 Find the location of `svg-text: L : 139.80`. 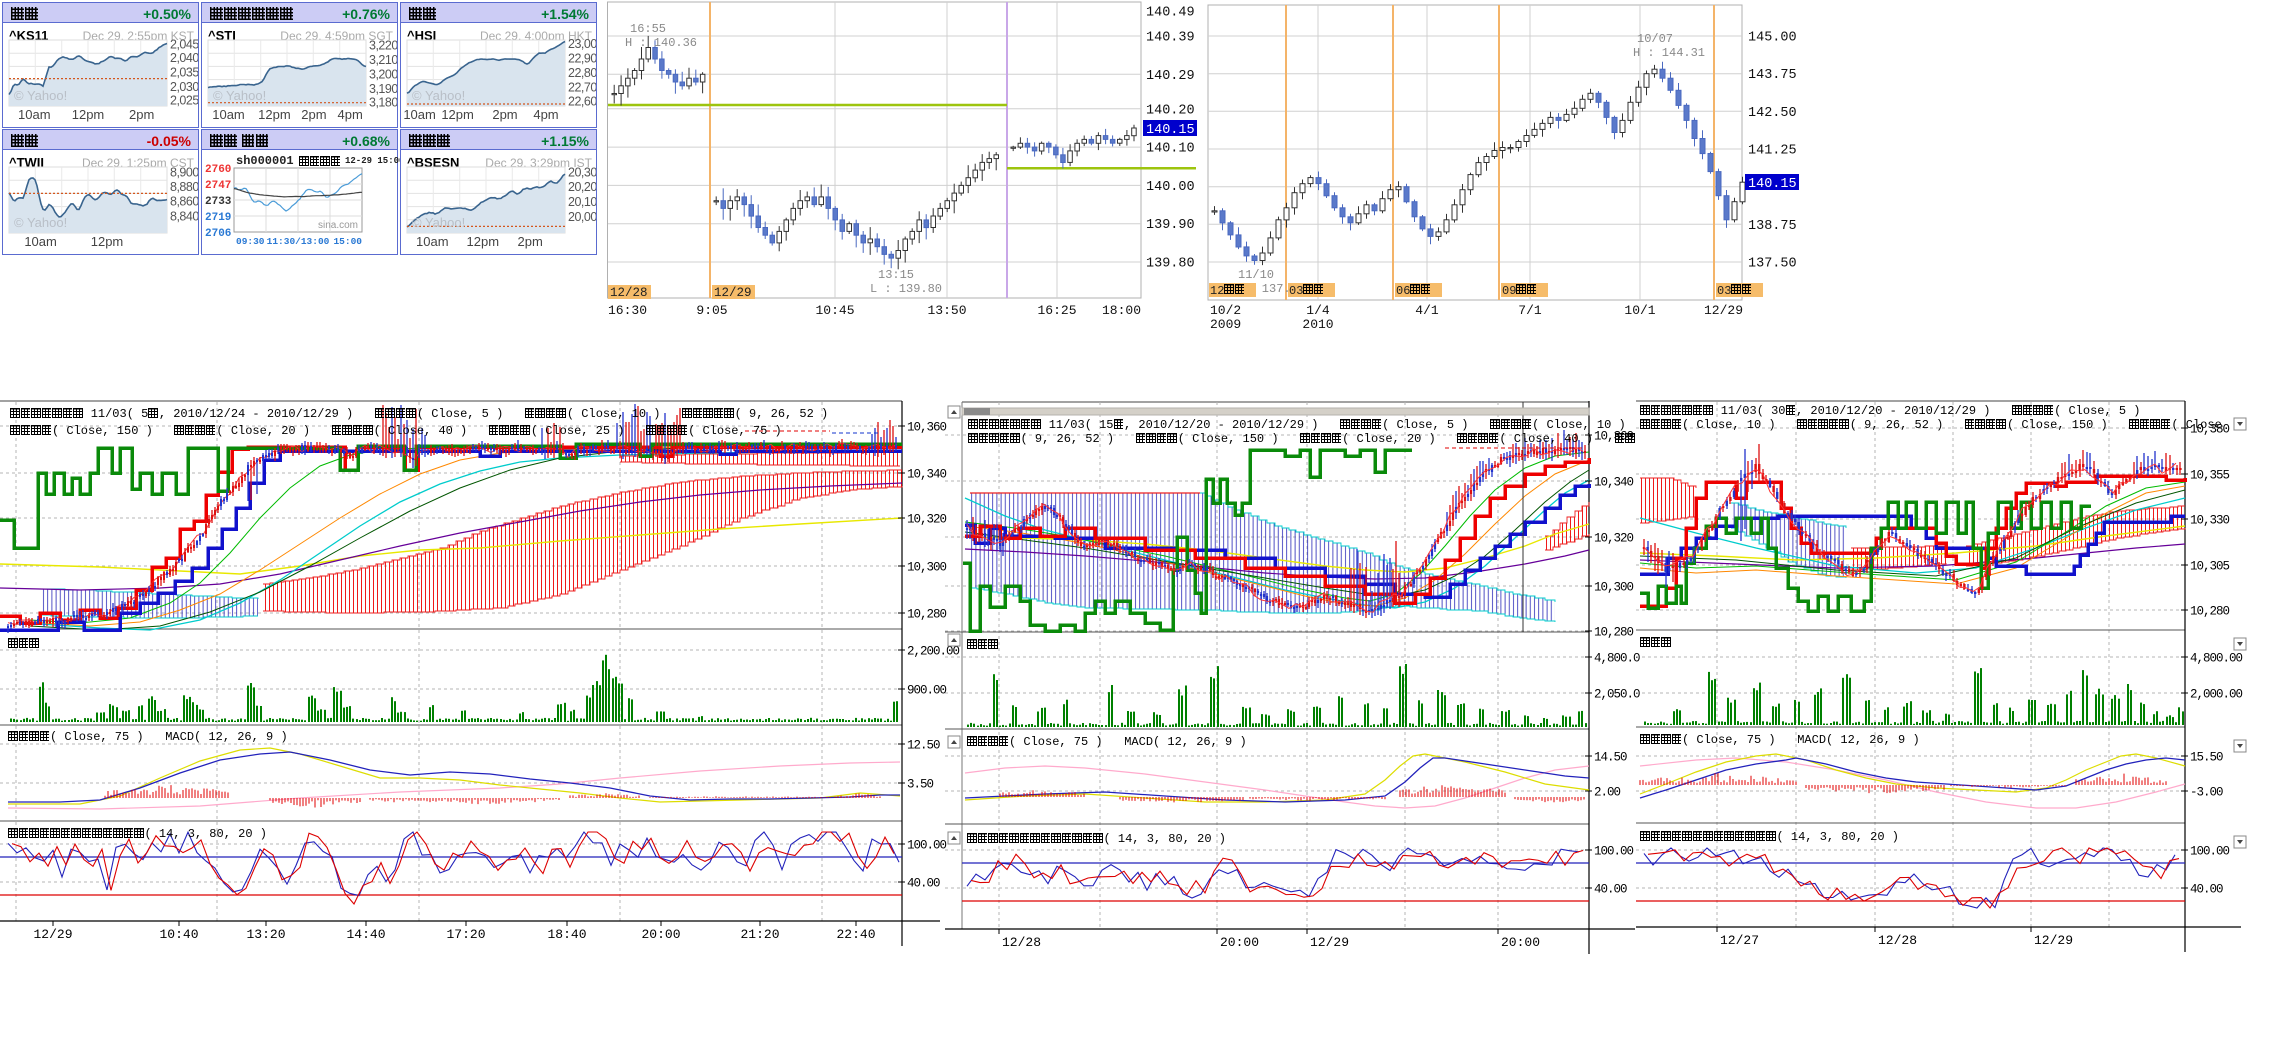

svg-text: L : 139.80 is located at coordinates (906, 289).